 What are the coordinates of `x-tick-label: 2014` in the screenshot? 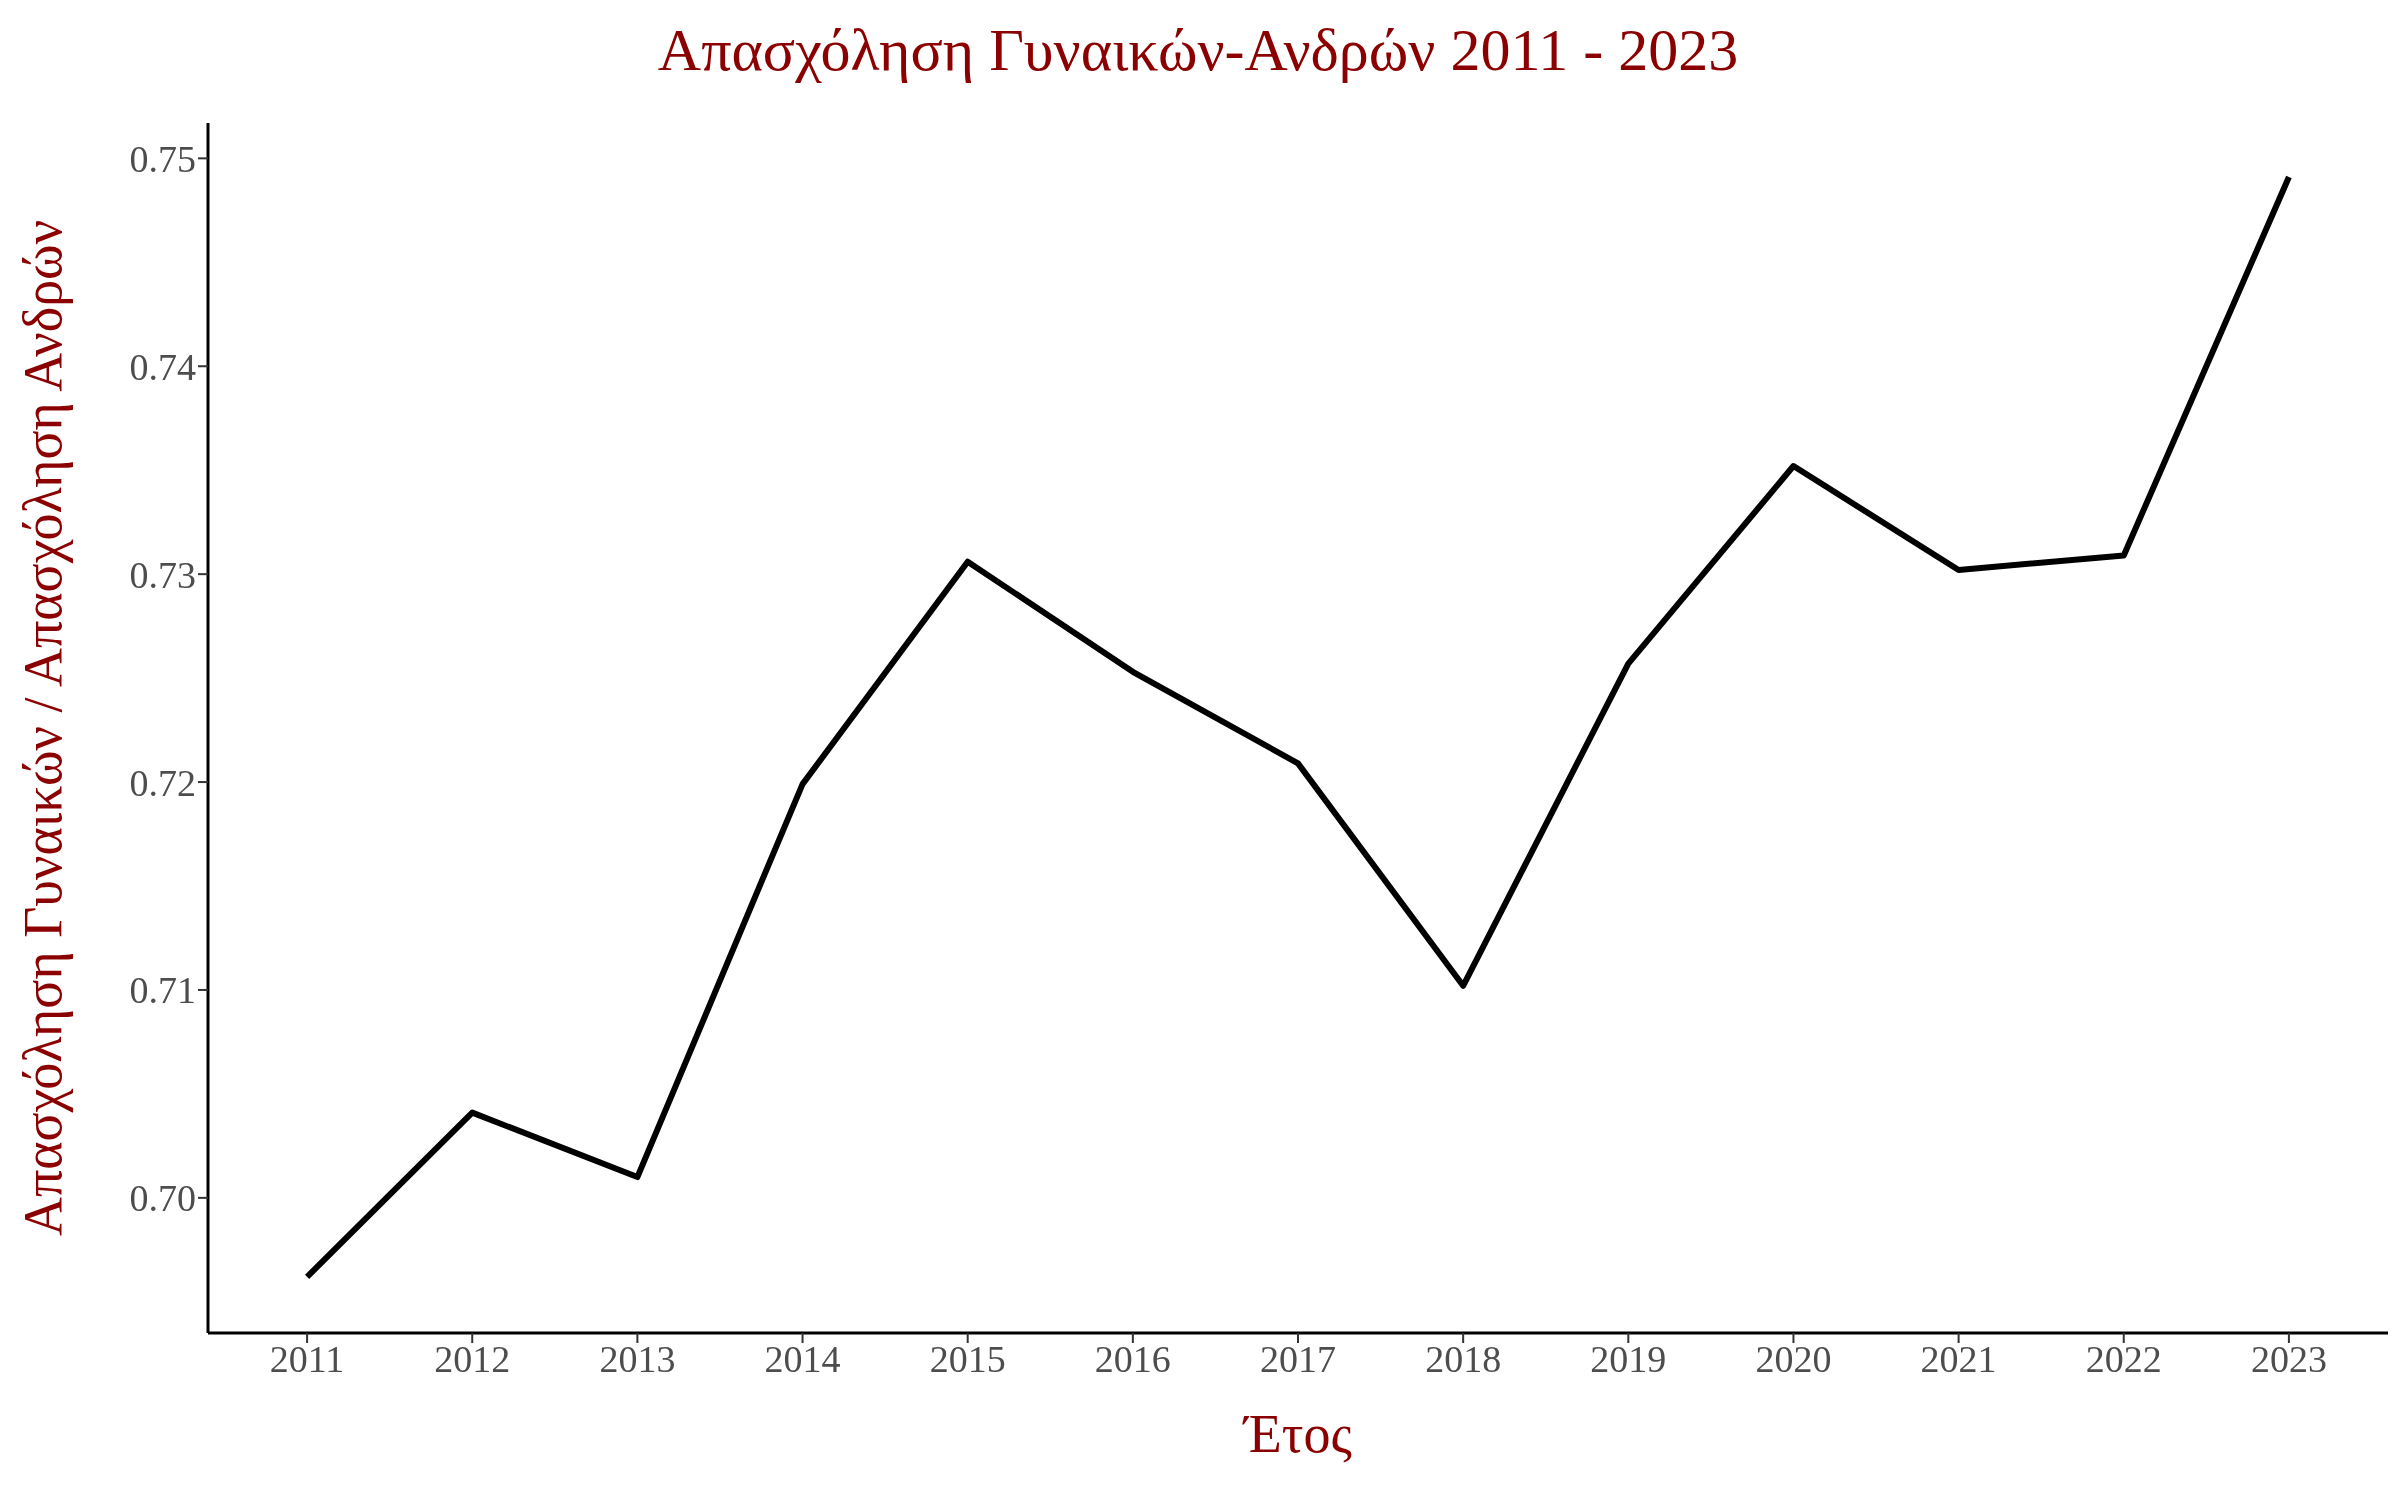 It's located at (802, 1358).